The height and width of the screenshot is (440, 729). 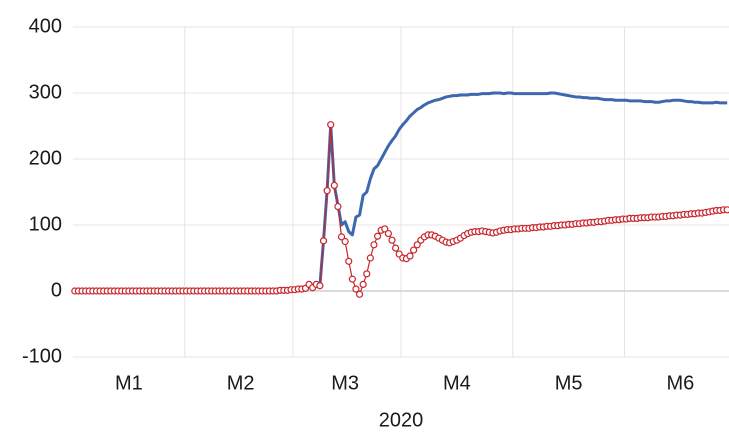 What do you see at coordinates (129, 383) in the screenshot?
I see `x-tick-label: M1` at bounding box center [129, 383].